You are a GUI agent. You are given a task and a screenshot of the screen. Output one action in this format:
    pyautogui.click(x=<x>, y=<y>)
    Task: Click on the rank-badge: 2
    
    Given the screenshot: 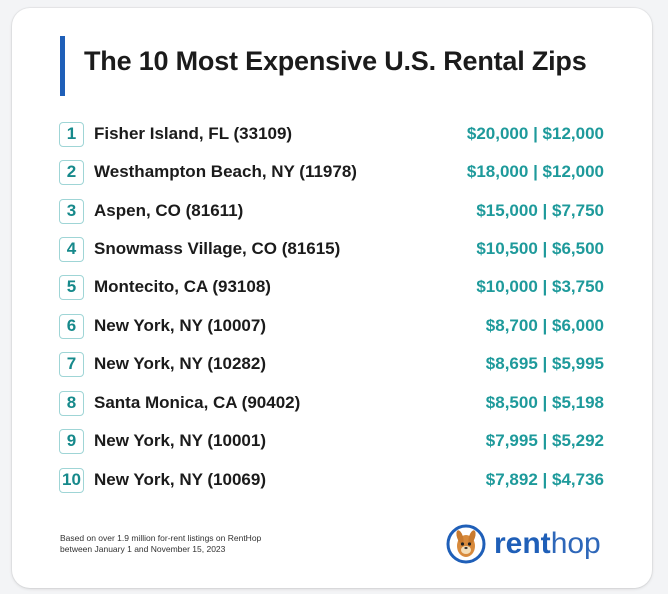 What is the action you would take?
    pyautogui.click(x=71, y=172)
    